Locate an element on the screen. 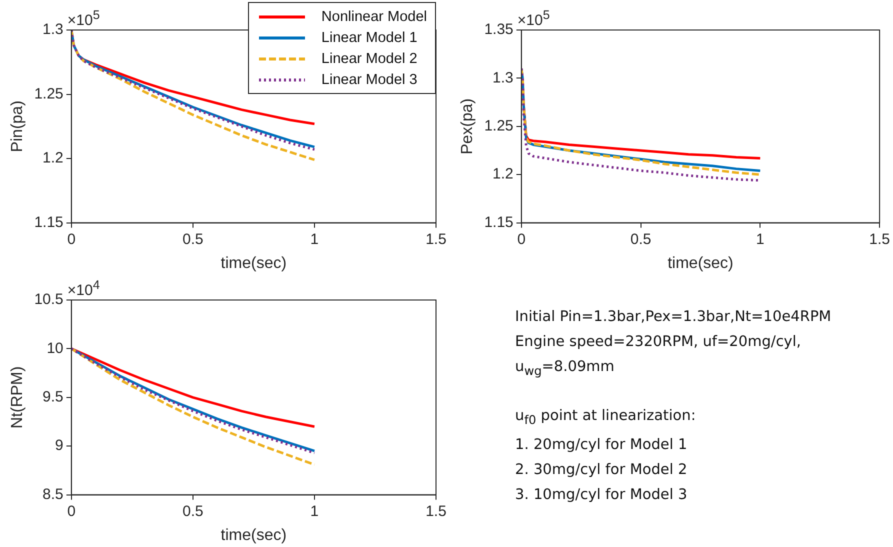 Image resolution: width=893 pixels, height=547 pixels. legend-label: Linear Model 3 is located at coordinates (369, 80).